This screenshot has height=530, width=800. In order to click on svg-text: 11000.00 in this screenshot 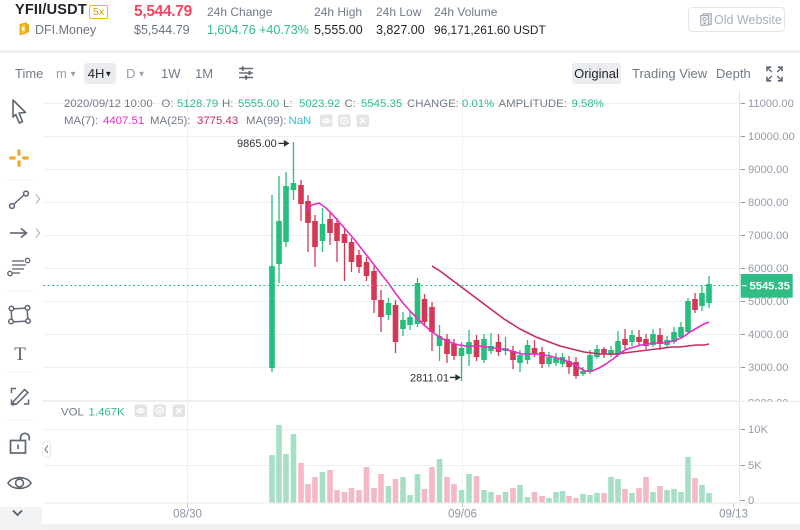, I will do `click(771, 104)`.